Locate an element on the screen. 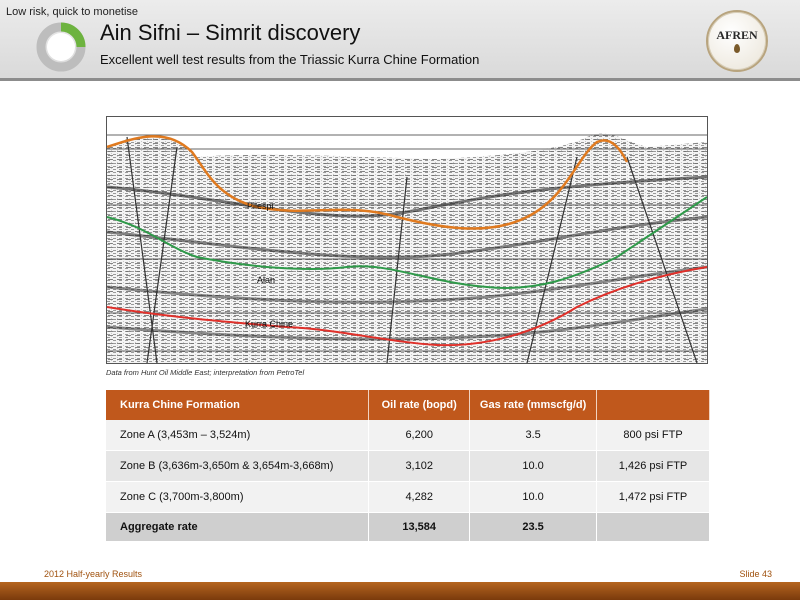  afren-logo: AFREN is located at coordinates (737, 41).